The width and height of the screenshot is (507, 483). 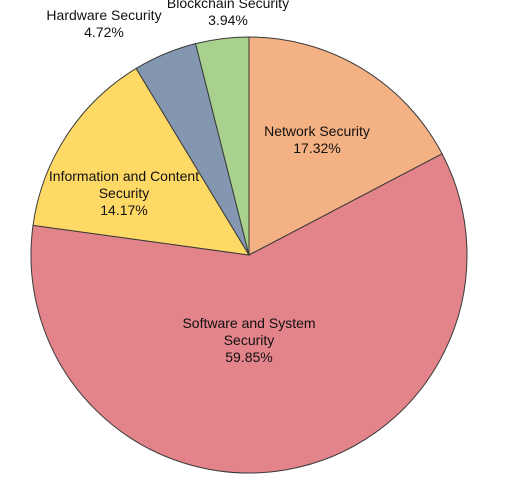 What do you see at coordinates (103, 15) in the screenshot?
I see `slice-category-text: Hardware Security` at bounding box center [103, 15].